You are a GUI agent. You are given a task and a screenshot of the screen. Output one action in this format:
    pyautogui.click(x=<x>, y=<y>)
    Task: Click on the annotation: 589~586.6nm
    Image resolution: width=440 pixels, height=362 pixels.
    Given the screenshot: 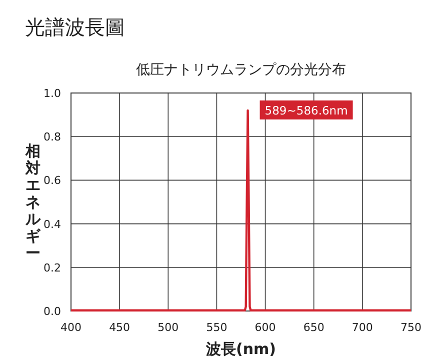 What is the action you would take?
    pyautogui.click(x=306, y=110)
    